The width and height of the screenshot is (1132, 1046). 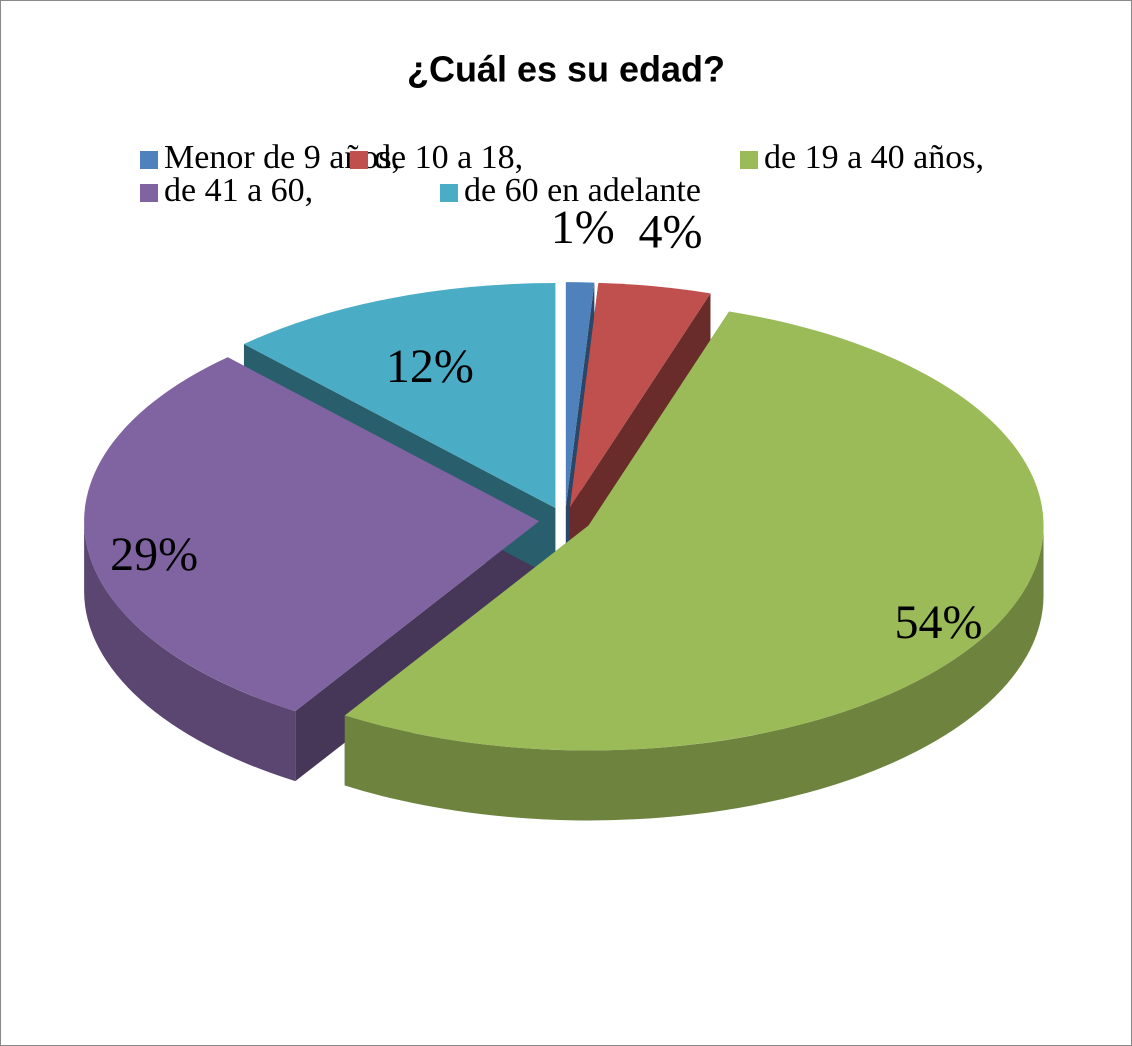 I want to click on data-label: 1%, so click(x=583, y=227).